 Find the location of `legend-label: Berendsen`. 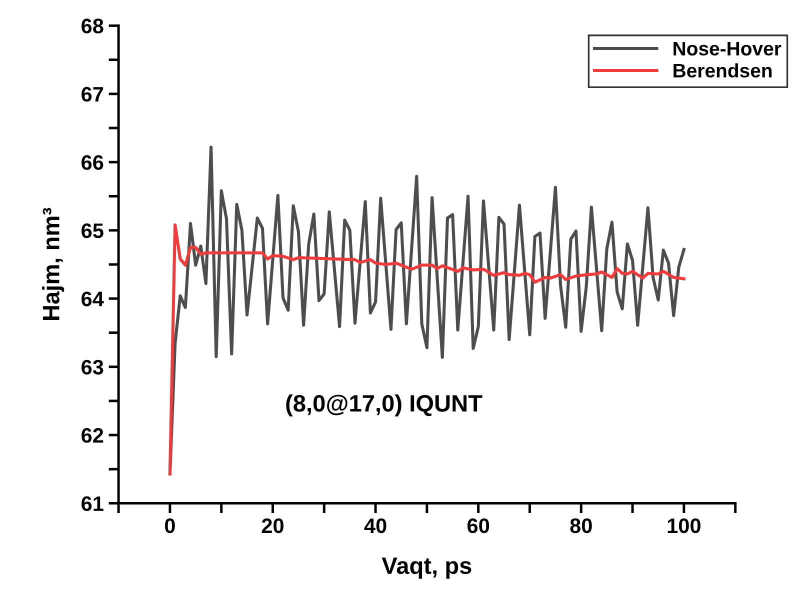

legend-label: Berendsen is located at coordinates (723, 70).